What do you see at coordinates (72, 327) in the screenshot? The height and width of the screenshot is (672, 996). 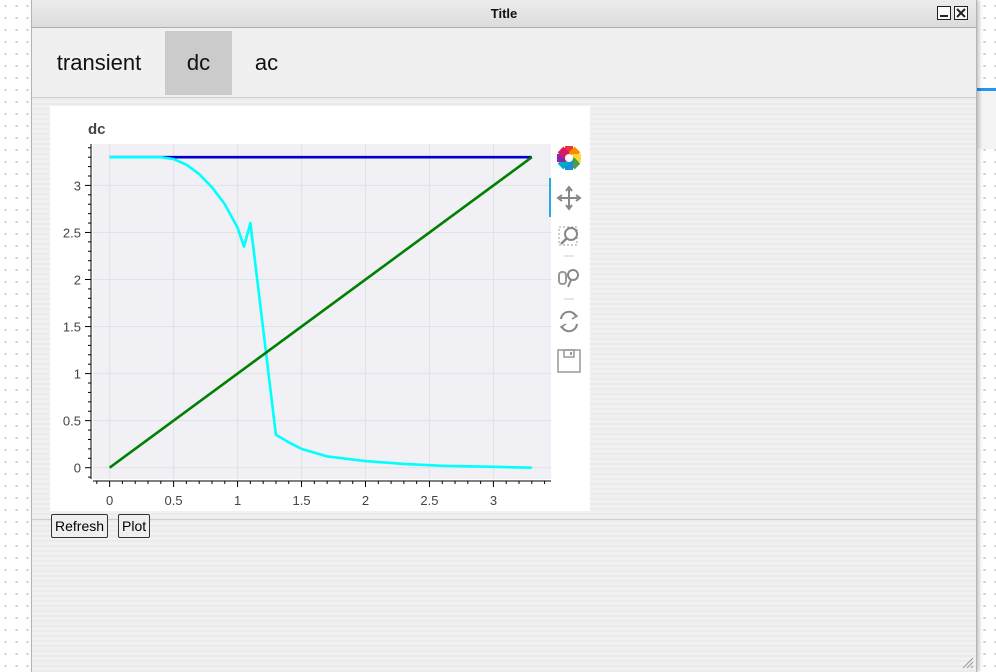 I see `y-tick-label: 1.5` at bounding box center [72, 327].